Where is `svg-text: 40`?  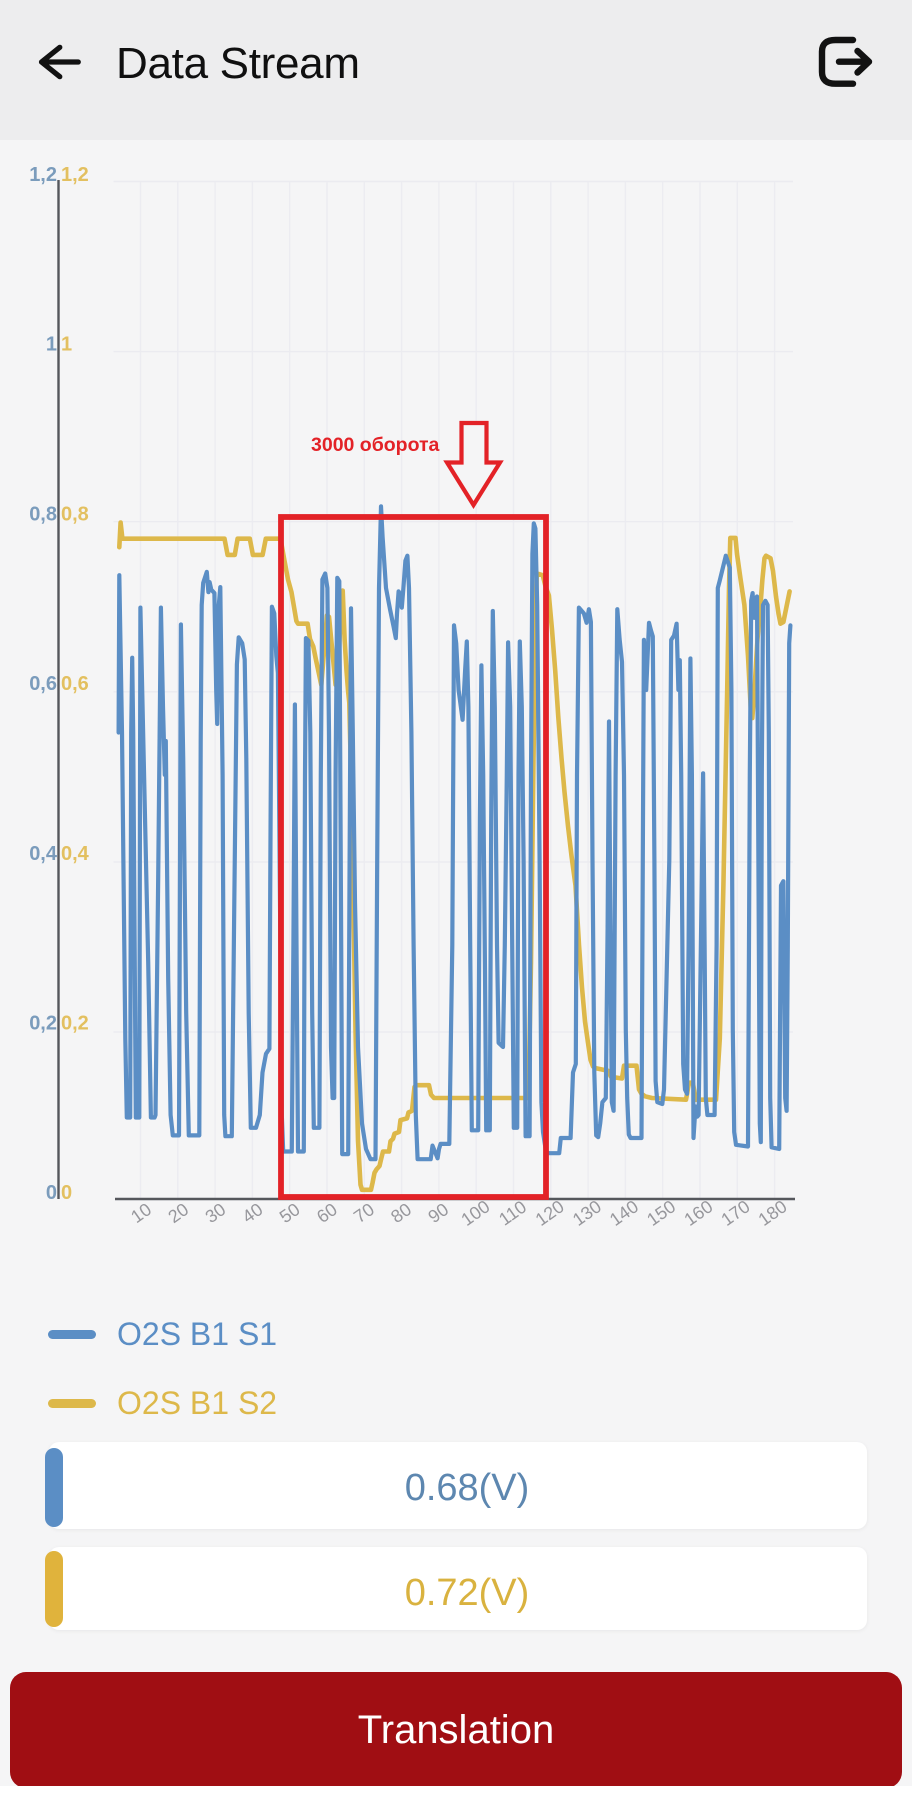
svg-text: 40 is located at coordinates (253, 1213).